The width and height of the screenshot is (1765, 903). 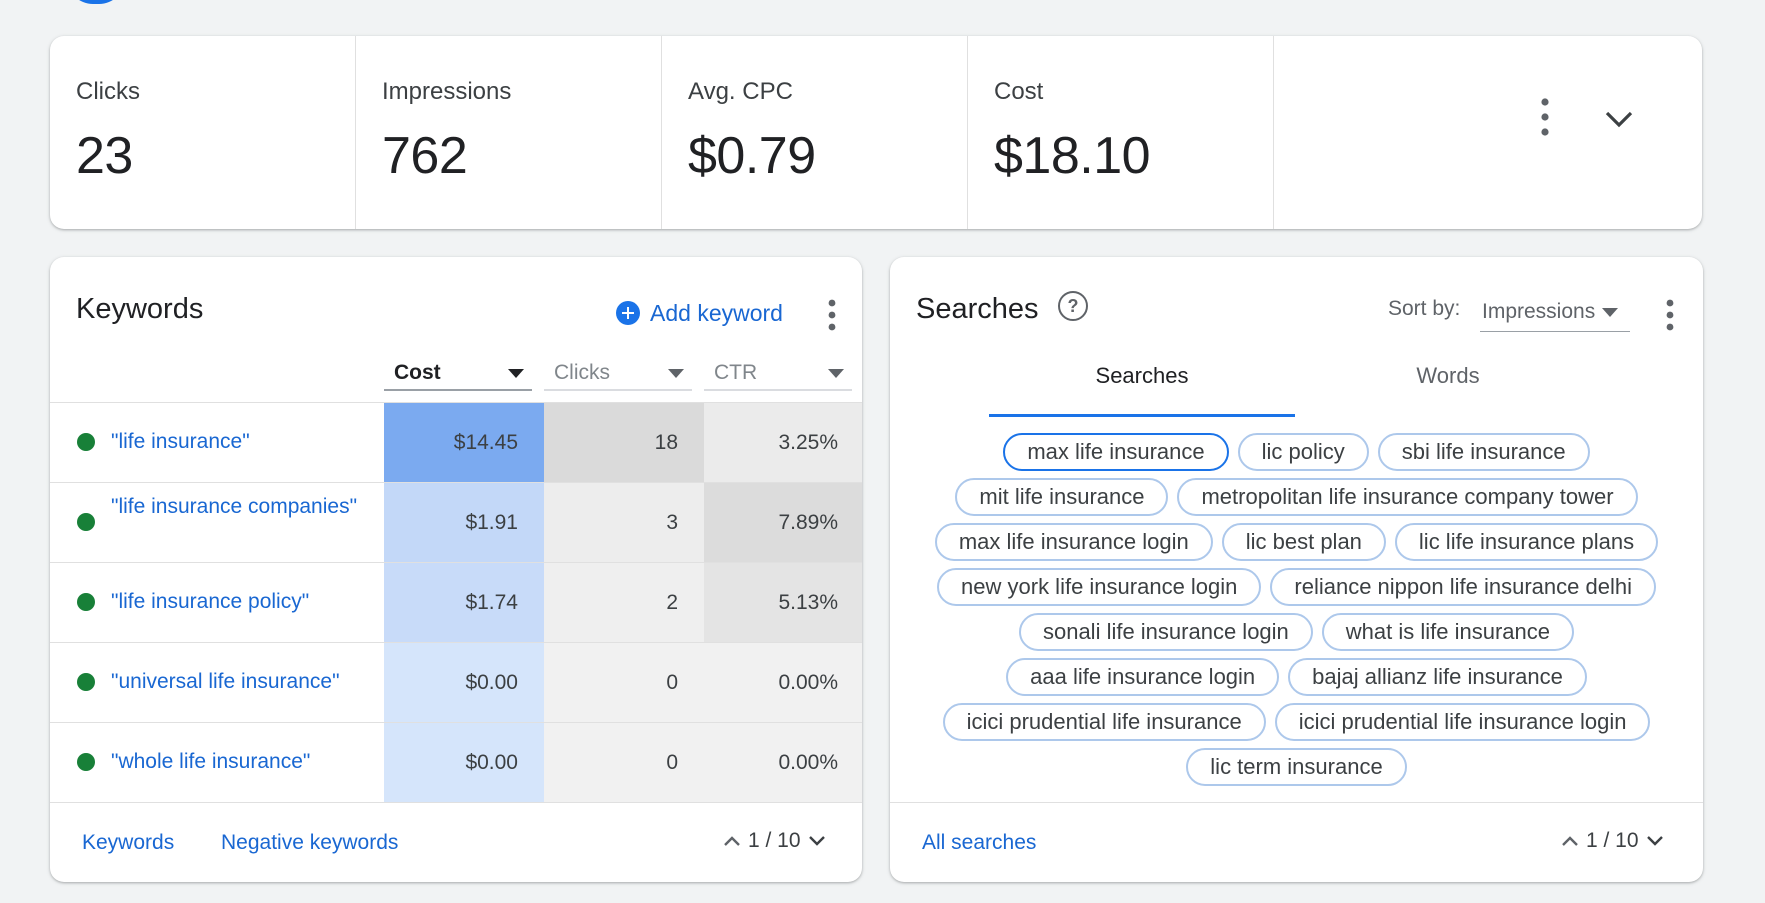 I want to click on metric-cost: Cost $18.10, so click(x=1121, y=132).